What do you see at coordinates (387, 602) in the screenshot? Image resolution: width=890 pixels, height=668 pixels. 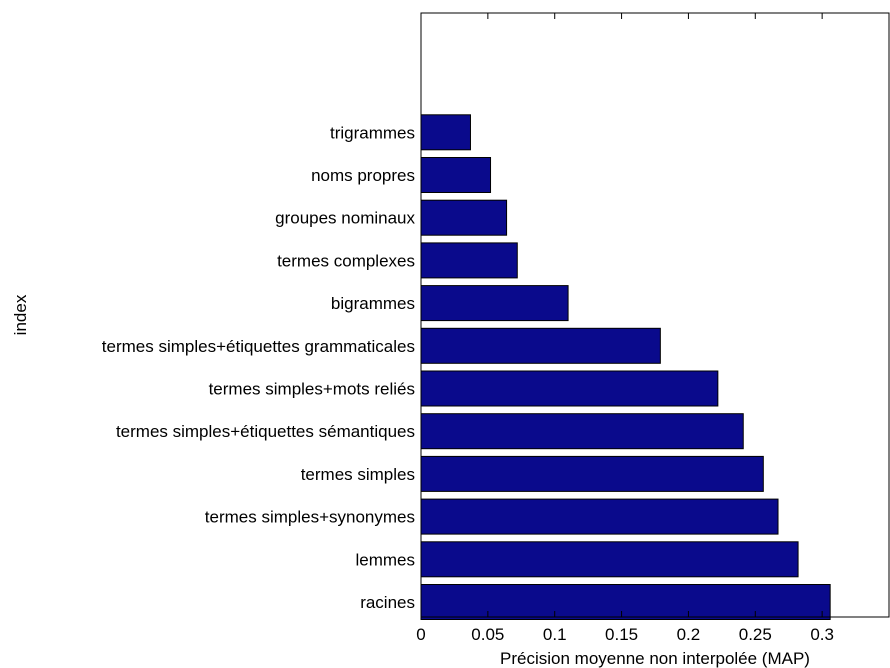 I see `category-label-0: racines` at bounding box center [387, 602].